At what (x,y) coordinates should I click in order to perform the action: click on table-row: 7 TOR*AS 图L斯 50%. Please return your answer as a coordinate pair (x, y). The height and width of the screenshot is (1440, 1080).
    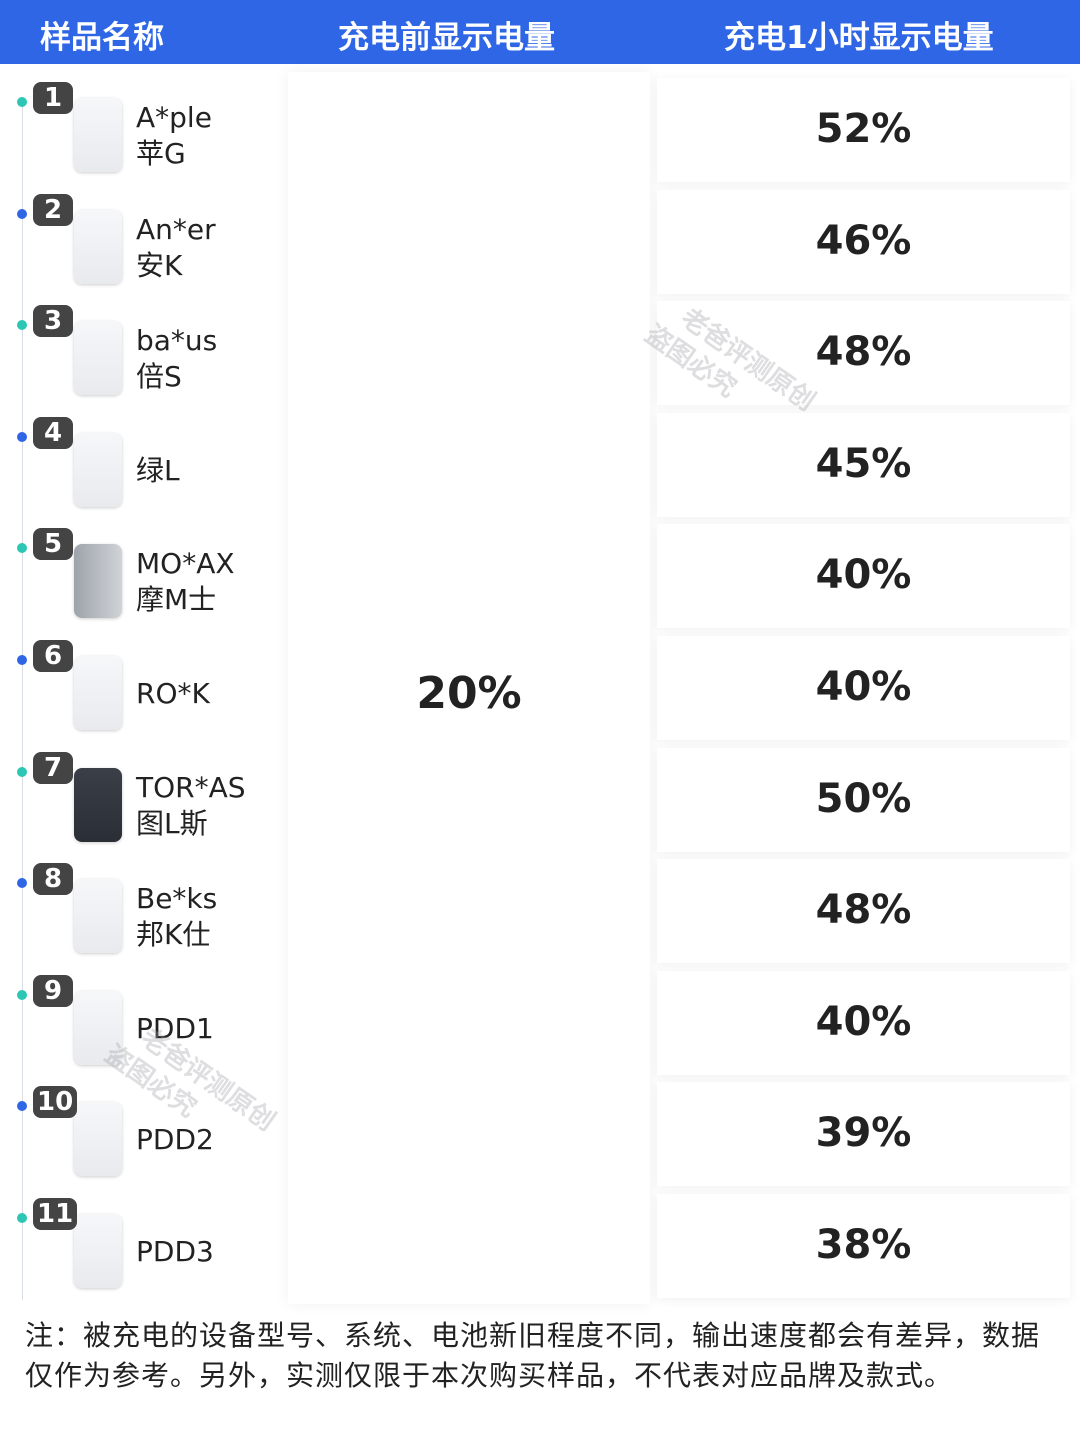
    Looking at the image, I should click on (540, 798).